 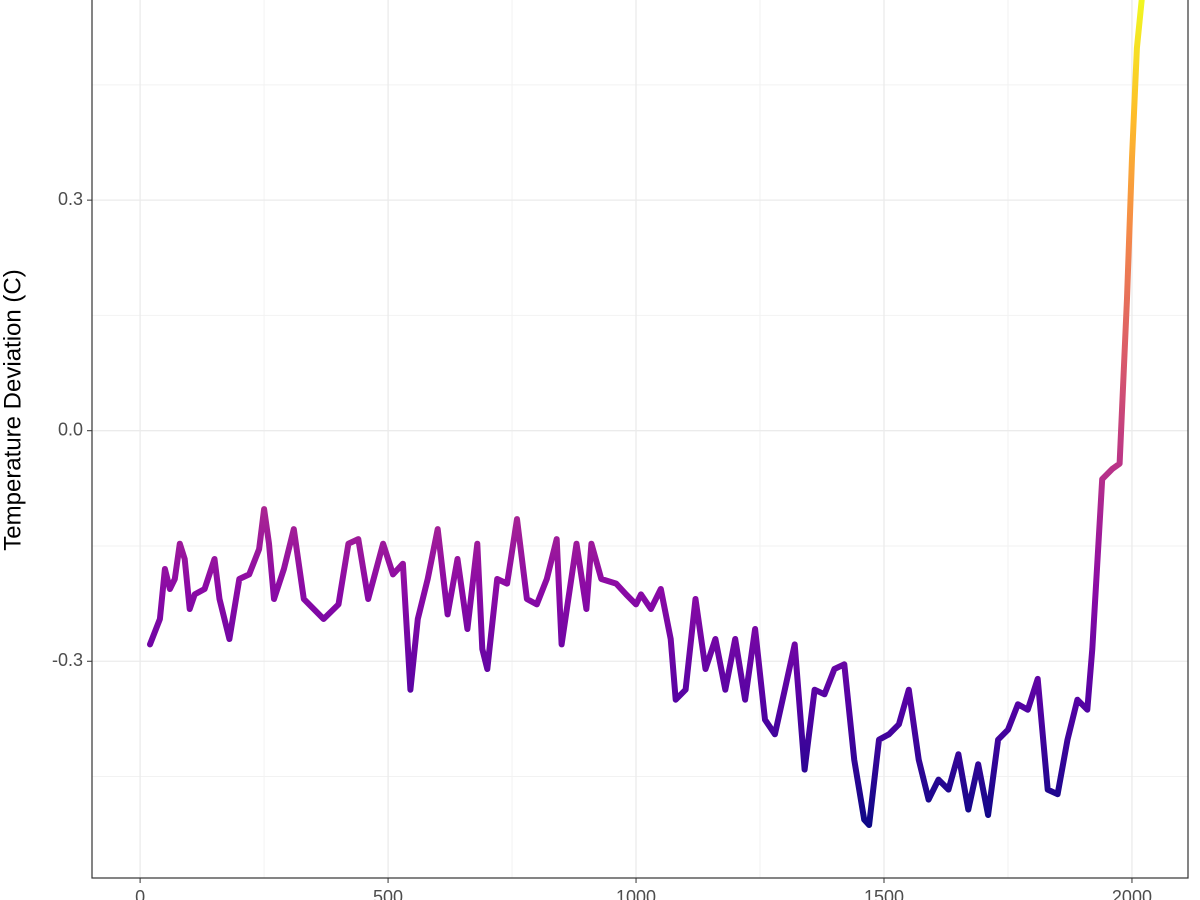 I want to click on y-axis-title: Temperature Deviation (C), so click(x=13, y=409).